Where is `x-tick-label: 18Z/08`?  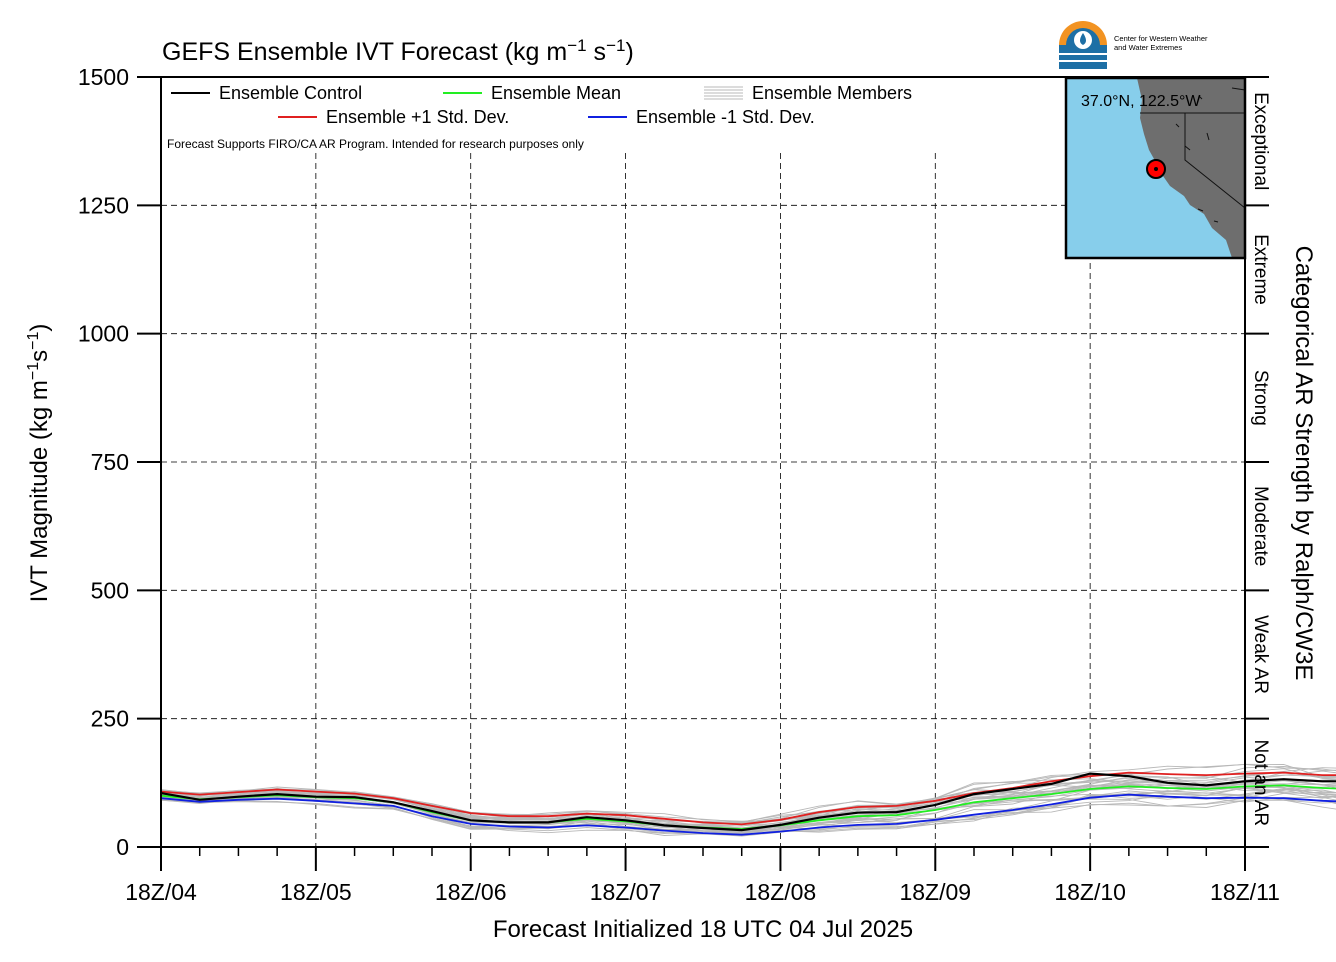 x-tick-label: 18Z/08 is located at coordinates (781, 892).